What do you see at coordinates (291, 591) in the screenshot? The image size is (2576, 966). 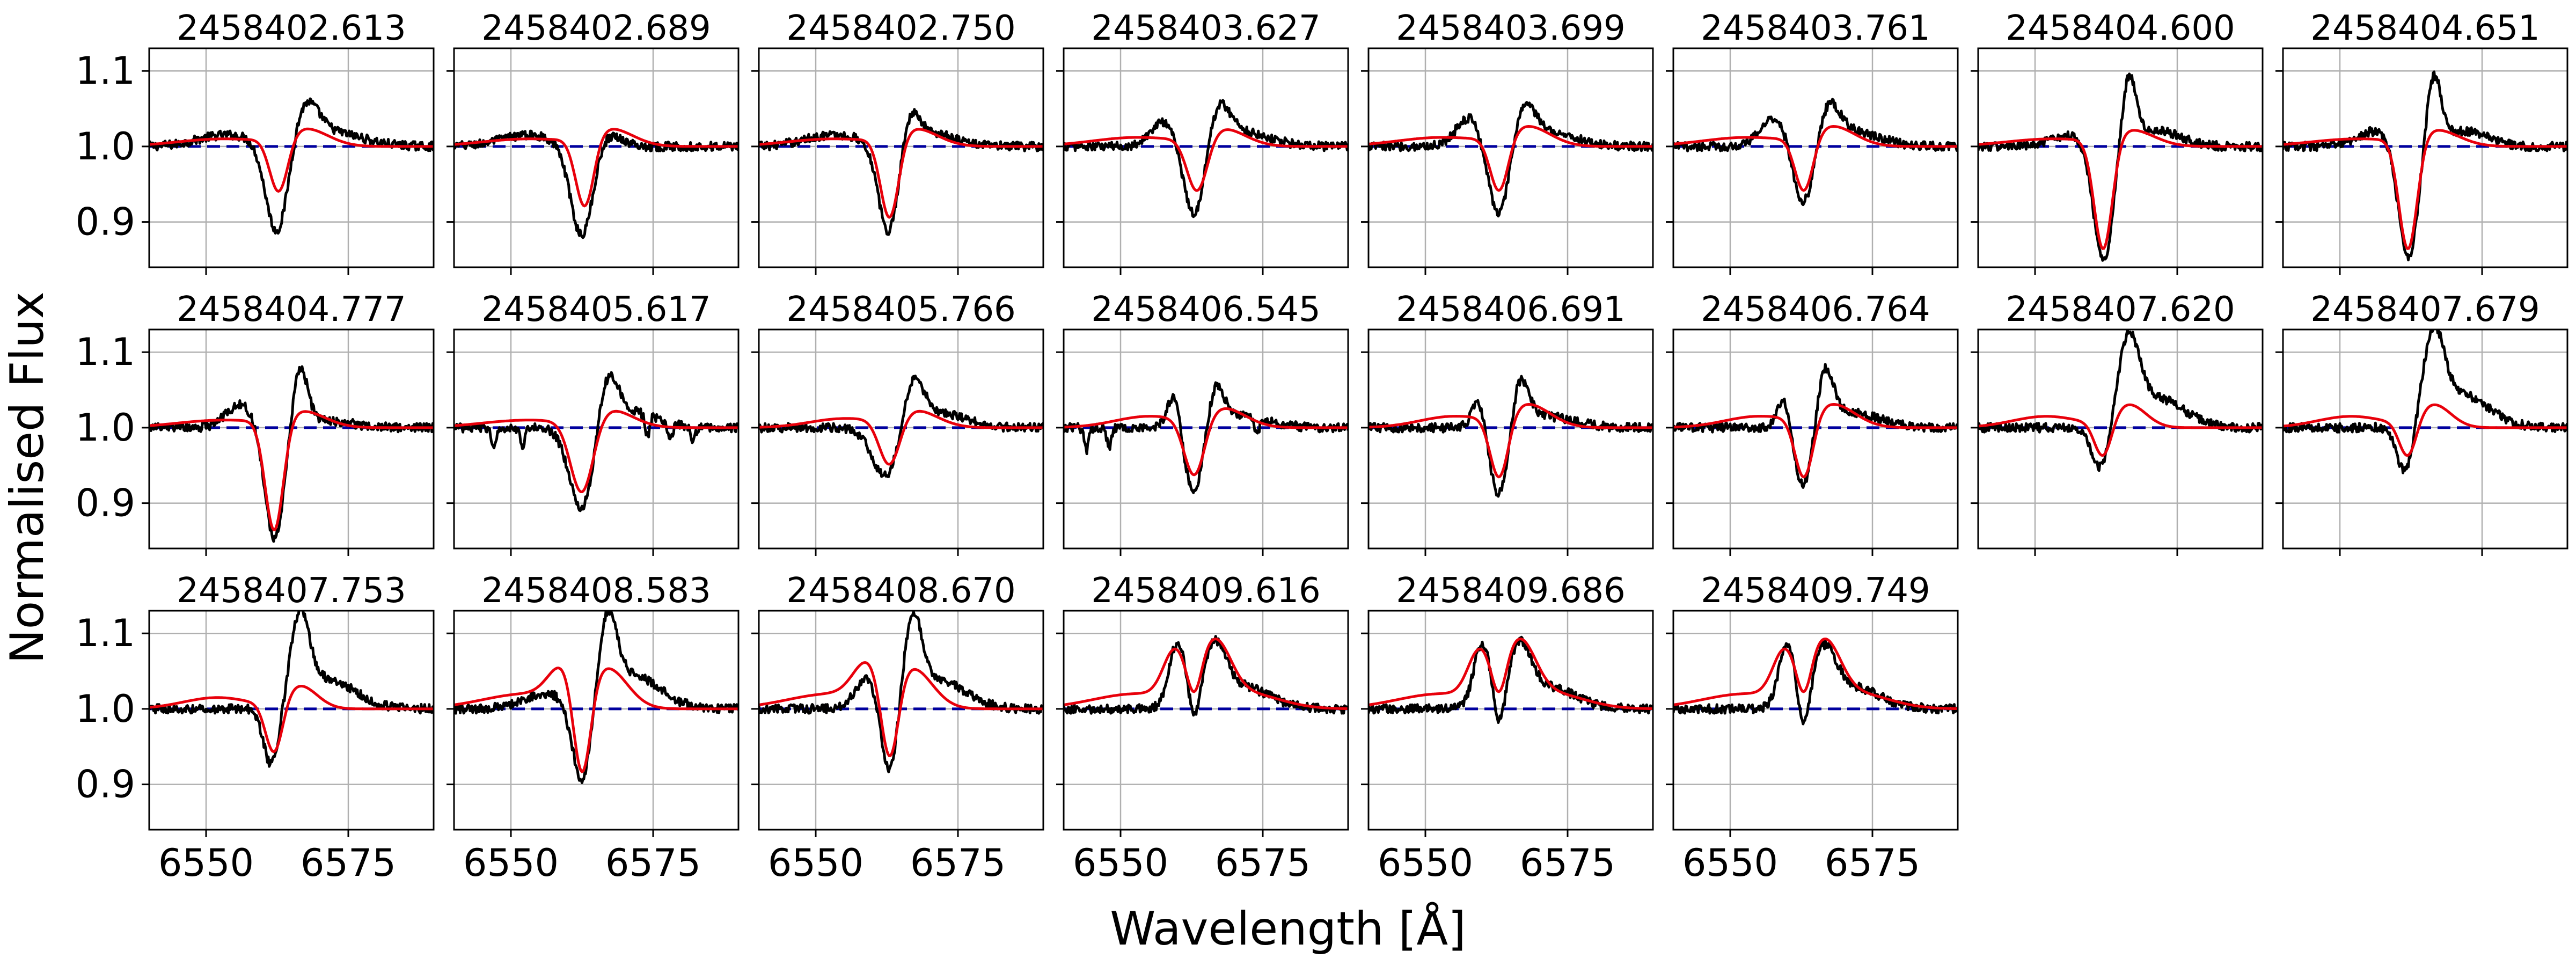 I see `panel-title: 2458407.753` at bounding box center [291, 591].